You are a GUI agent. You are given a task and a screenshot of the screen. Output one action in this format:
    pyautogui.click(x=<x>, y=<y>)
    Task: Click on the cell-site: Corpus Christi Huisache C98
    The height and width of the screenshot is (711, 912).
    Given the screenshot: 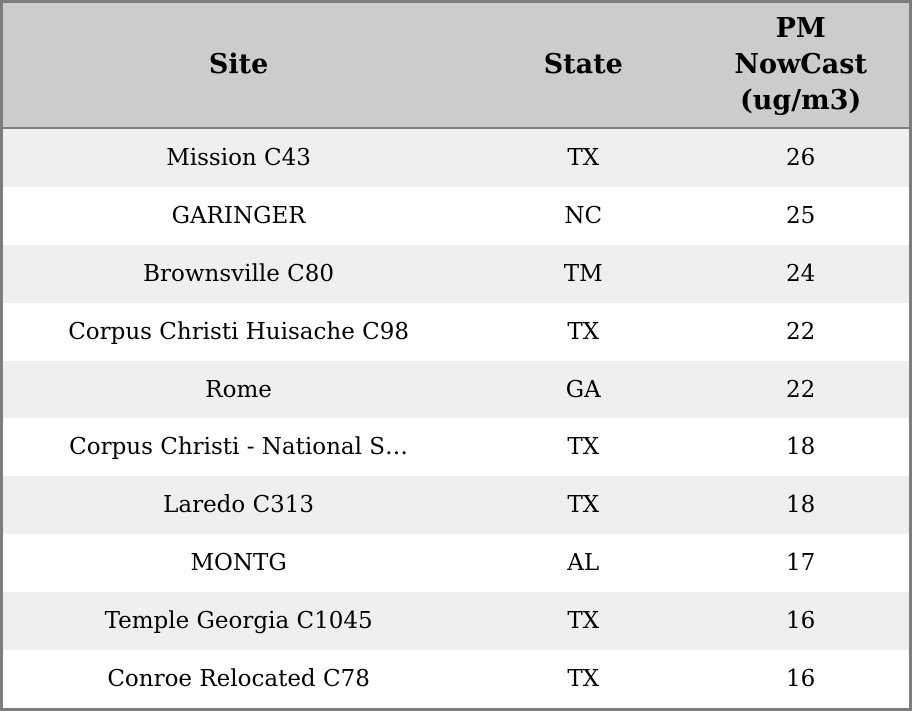 What is the action you would take?
    pyautogui.click(x=238, y=331)
    